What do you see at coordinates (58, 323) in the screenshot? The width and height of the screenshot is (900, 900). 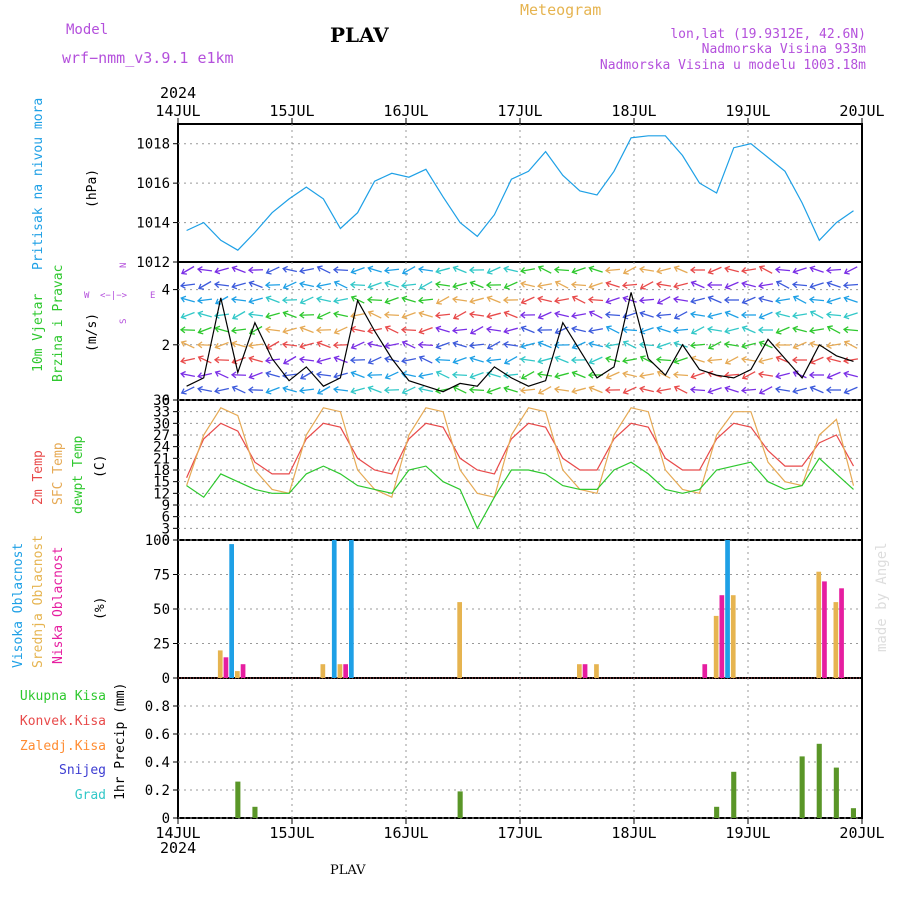 I see `wind-label-2: Brzina i Pravac` at bounding box center [58, 323].